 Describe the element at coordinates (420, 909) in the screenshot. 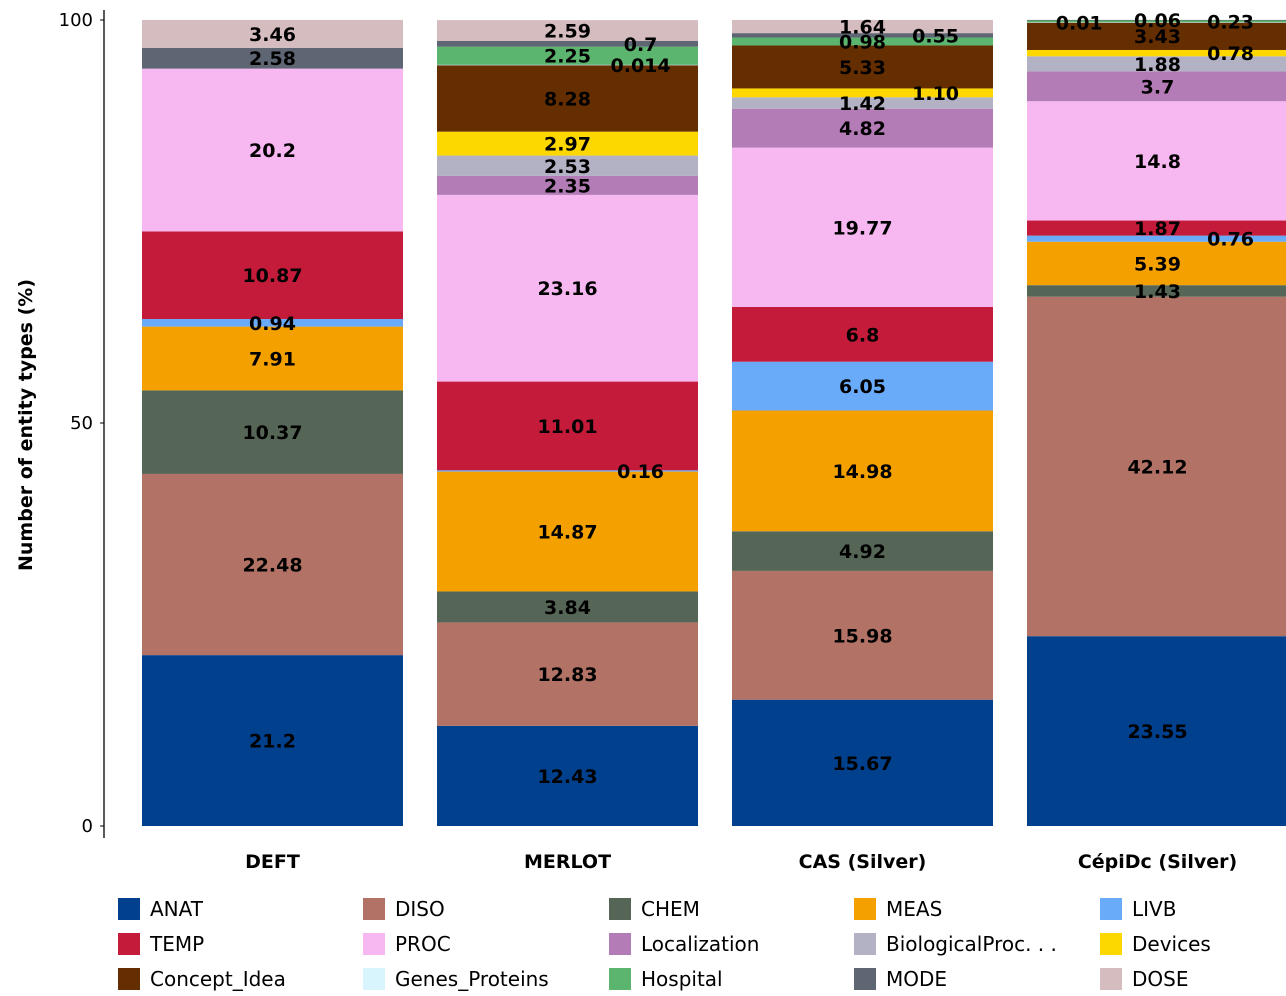

I see `legend-label: DISO` at that location.